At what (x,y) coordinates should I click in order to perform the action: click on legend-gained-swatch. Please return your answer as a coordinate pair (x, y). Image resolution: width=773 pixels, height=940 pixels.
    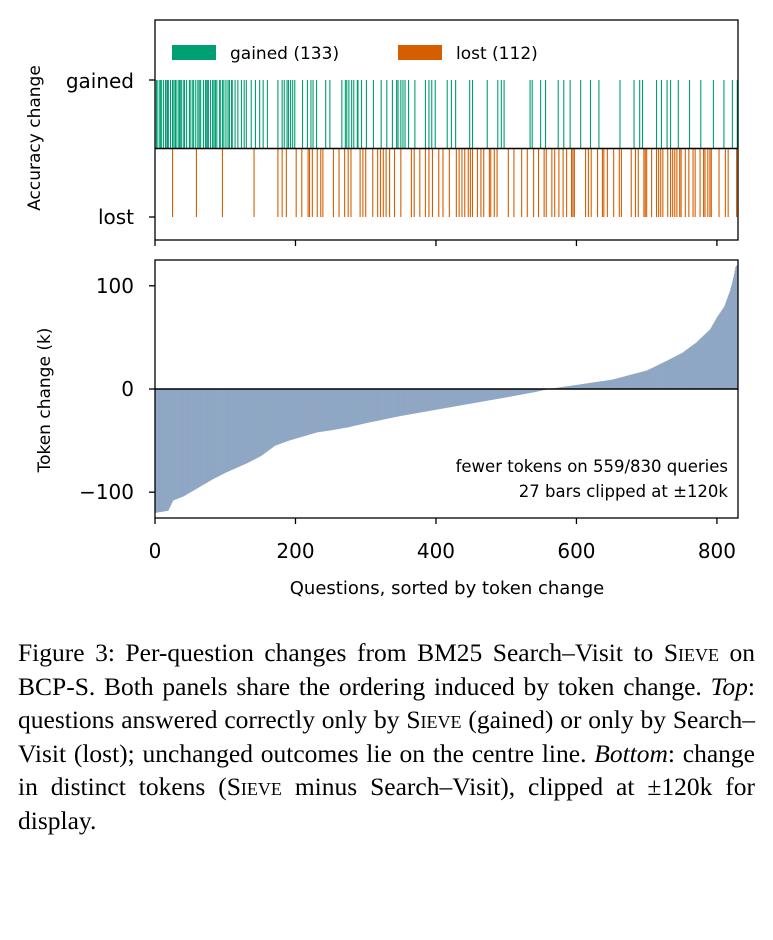
    Looking at the image, I should click on (194, 52).